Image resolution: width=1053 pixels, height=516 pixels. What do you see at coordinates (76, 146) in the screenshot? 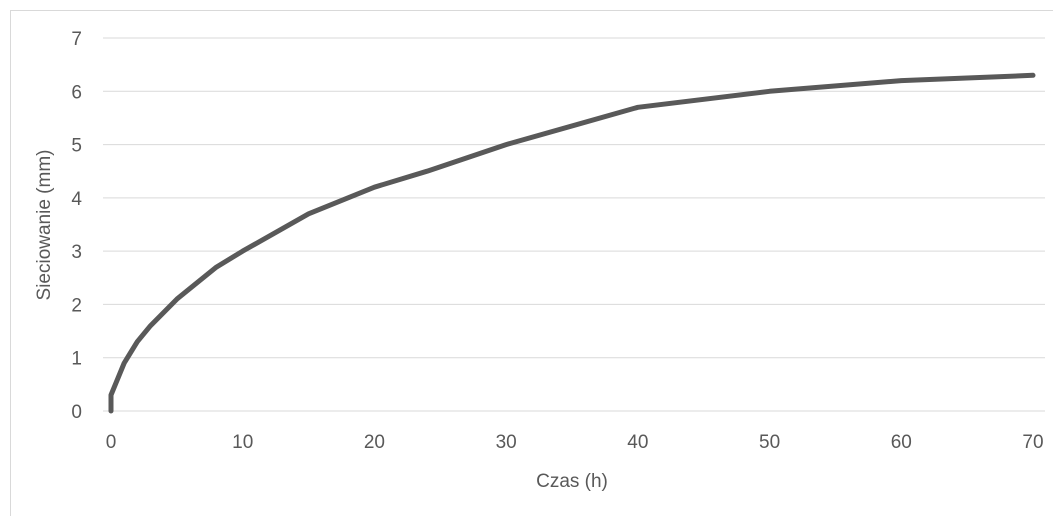
I see `y-tick-label: 5` at bounding box center [76, 146].